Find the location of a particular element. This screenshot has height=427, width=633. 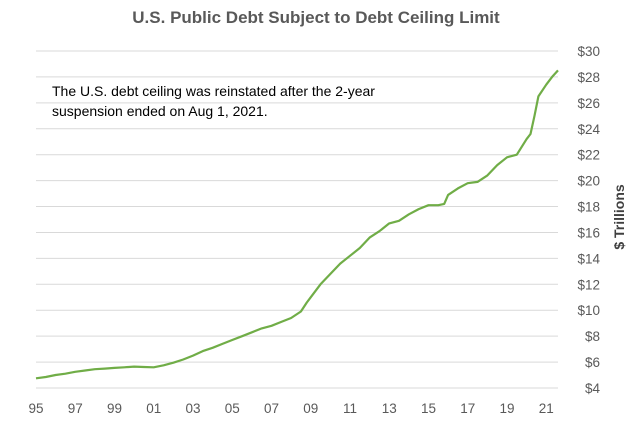

x-tick-label: 13 is located at coordinates (389, 408).